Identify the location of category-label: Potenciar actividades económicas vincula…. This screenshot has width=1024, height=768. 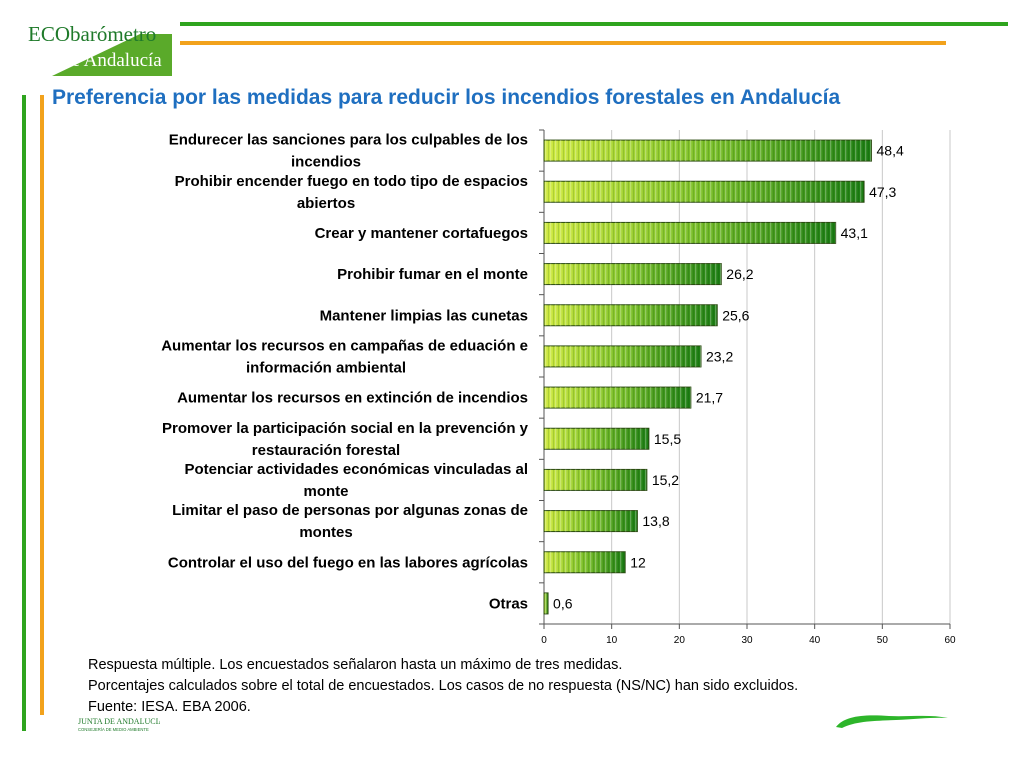
(356, 469).